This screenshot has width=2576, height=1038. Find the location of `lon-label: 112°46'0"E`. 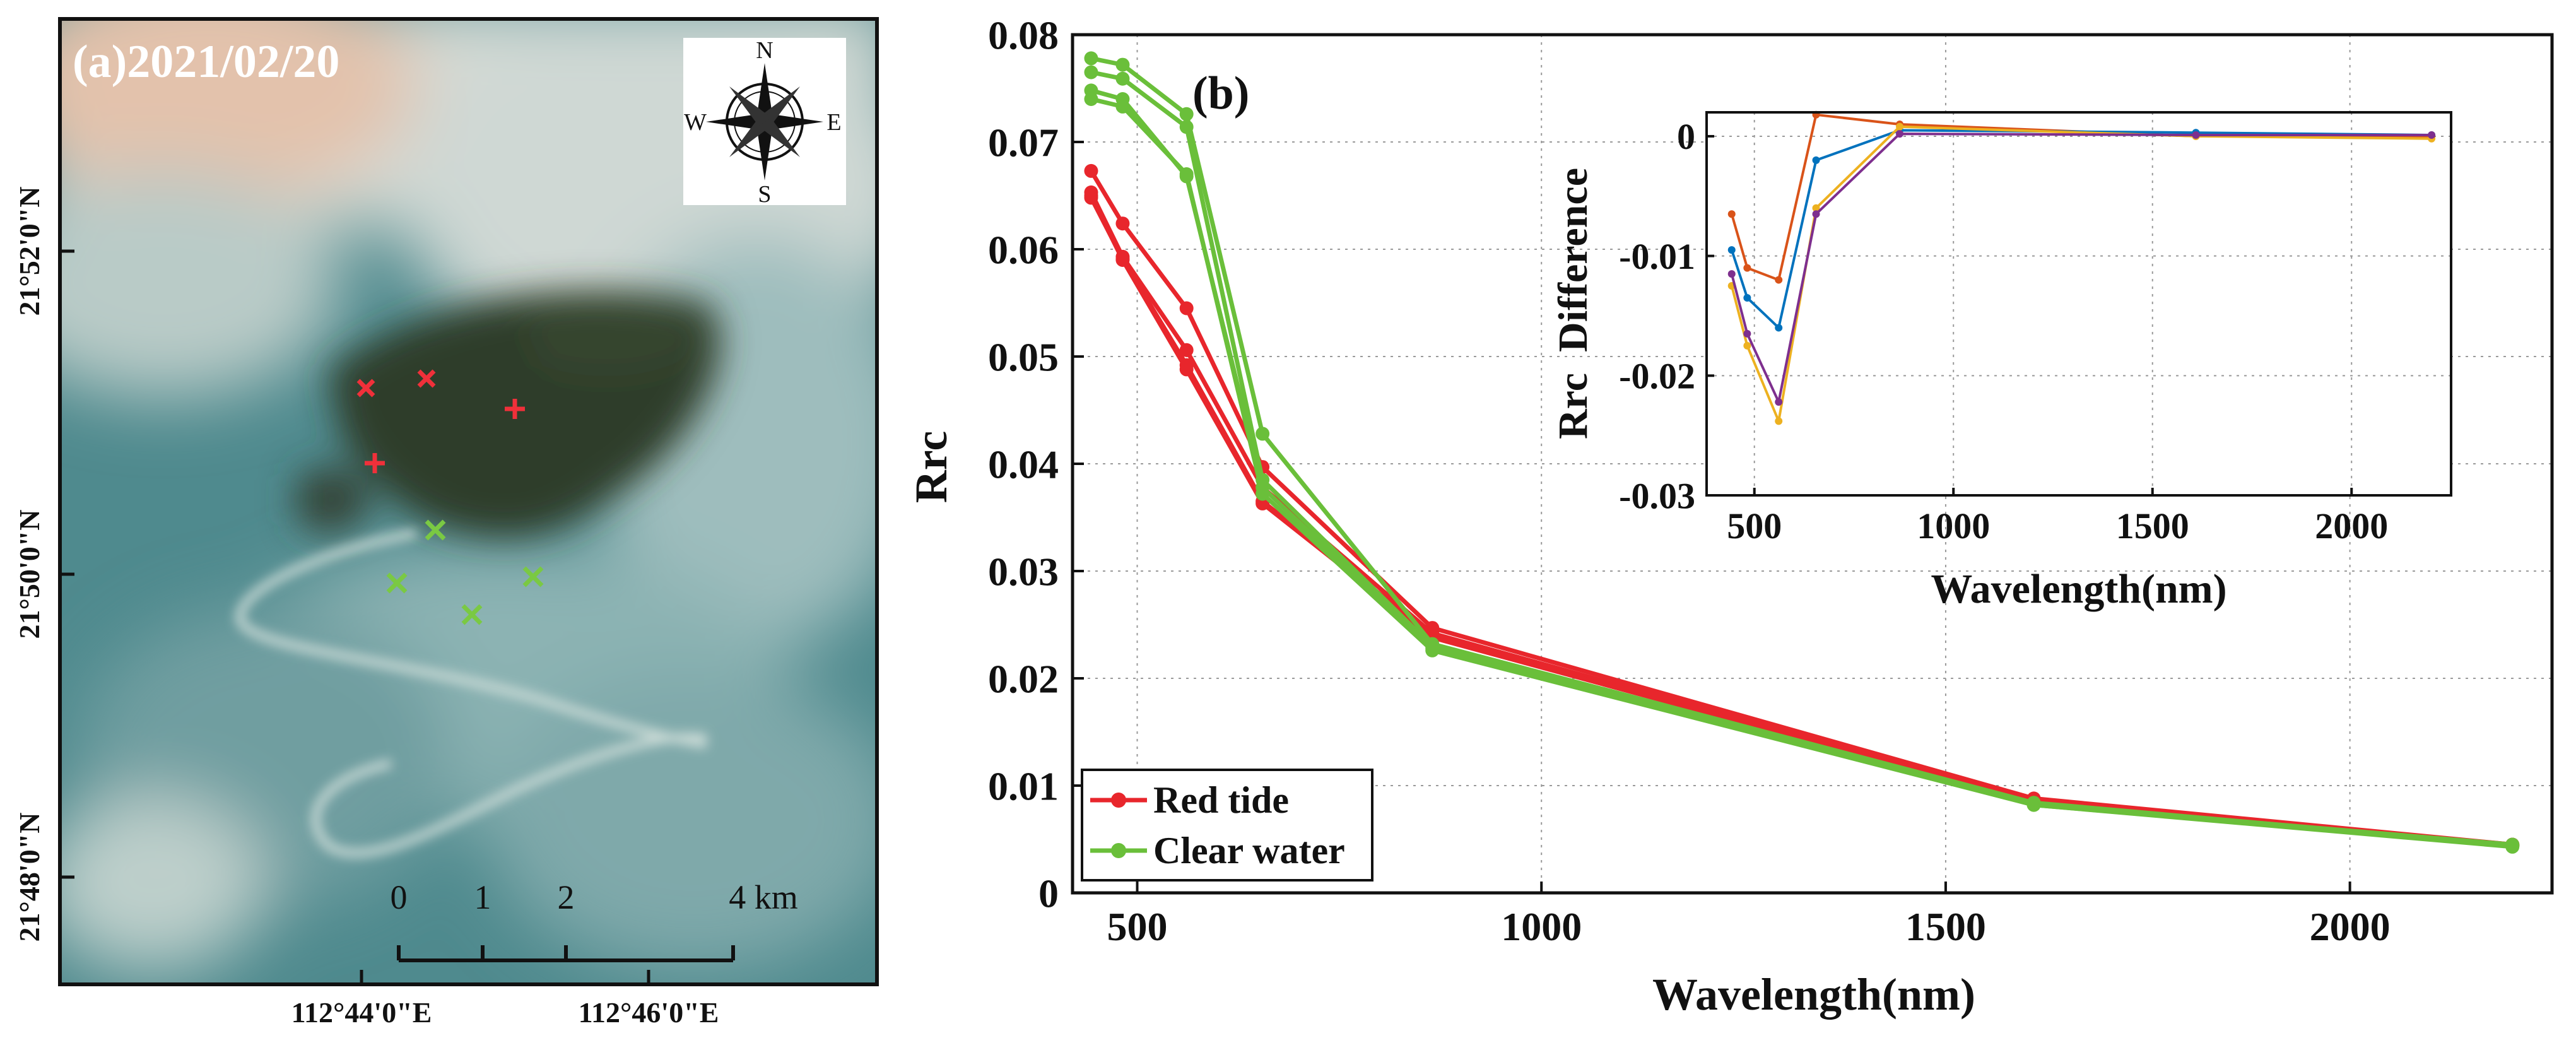

lon-label: 112°46'0"E is located at coordinates (649, 1013).